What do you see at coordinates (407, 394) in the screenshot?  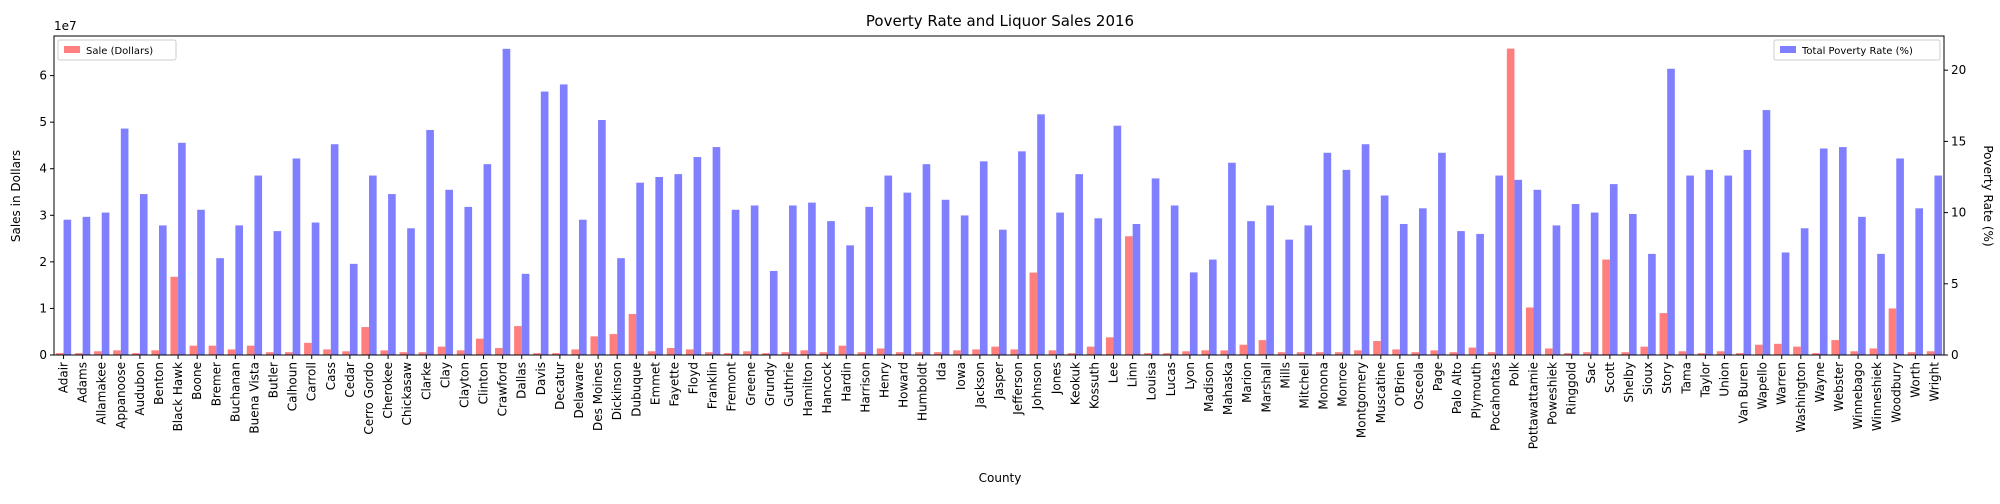 I see `x-tick-label: Chickasaw` at bounding box center [407, 394].